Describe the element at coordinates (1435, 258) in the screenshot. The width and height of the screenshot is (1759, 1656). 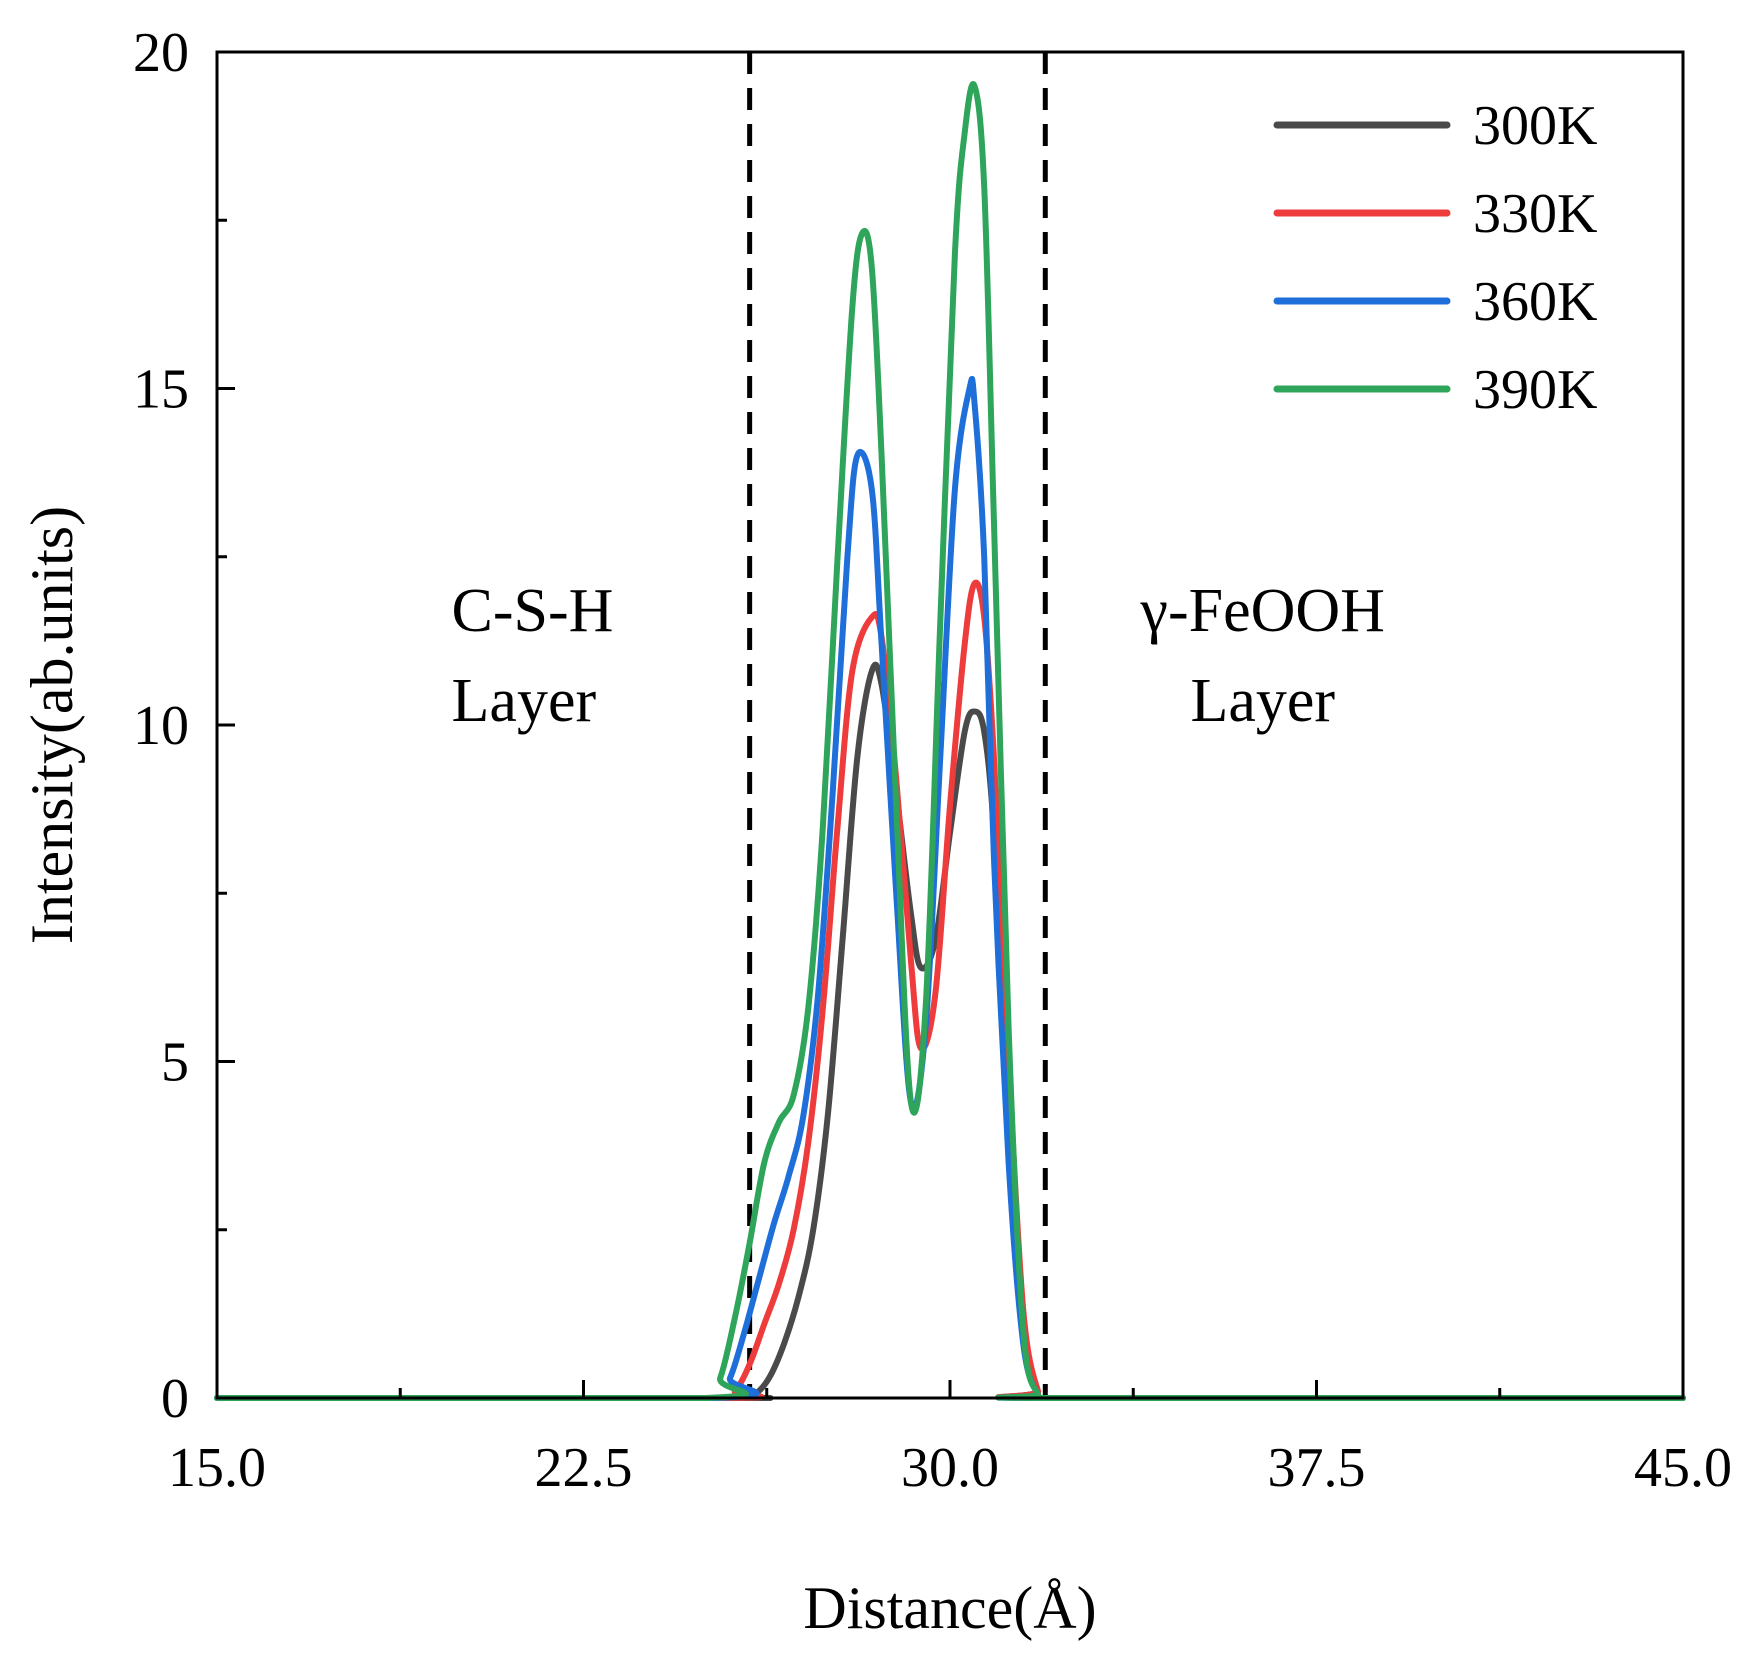
I see `legend: 300K 330K 360K 390K` at that location.